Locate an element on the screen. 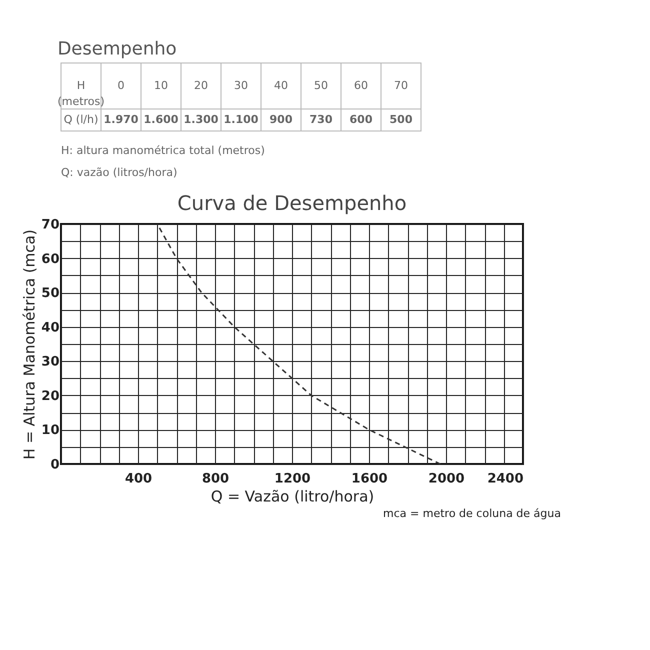  x-tick-label: 60 is located at coordinates (361, 85).